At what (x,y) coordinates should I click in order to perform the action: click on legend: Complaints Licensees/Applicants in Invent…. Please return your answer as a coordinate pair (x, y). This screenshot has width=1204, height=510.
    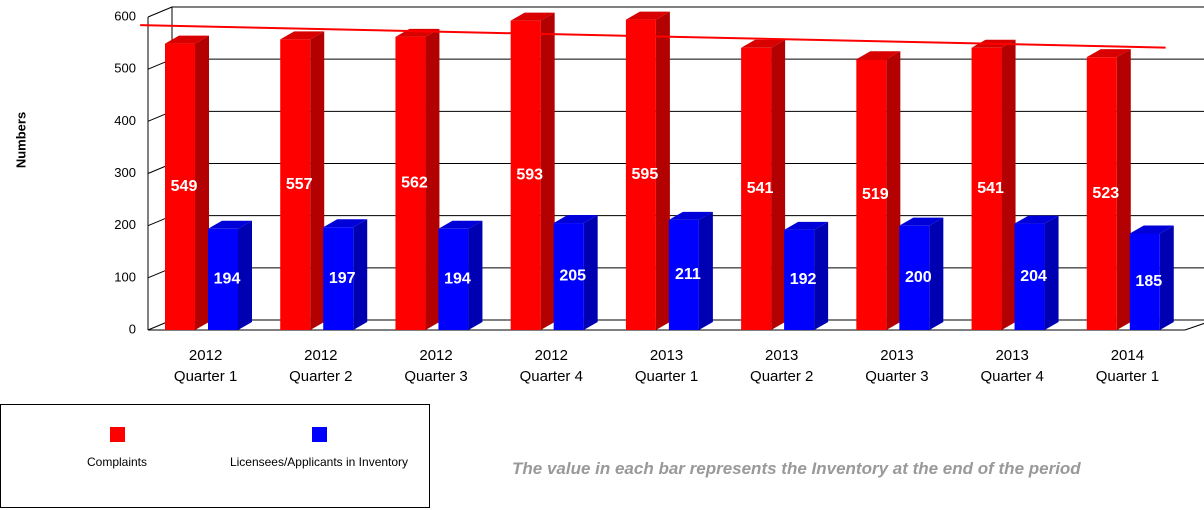
    Looking at the image, I should click on (215, 456).